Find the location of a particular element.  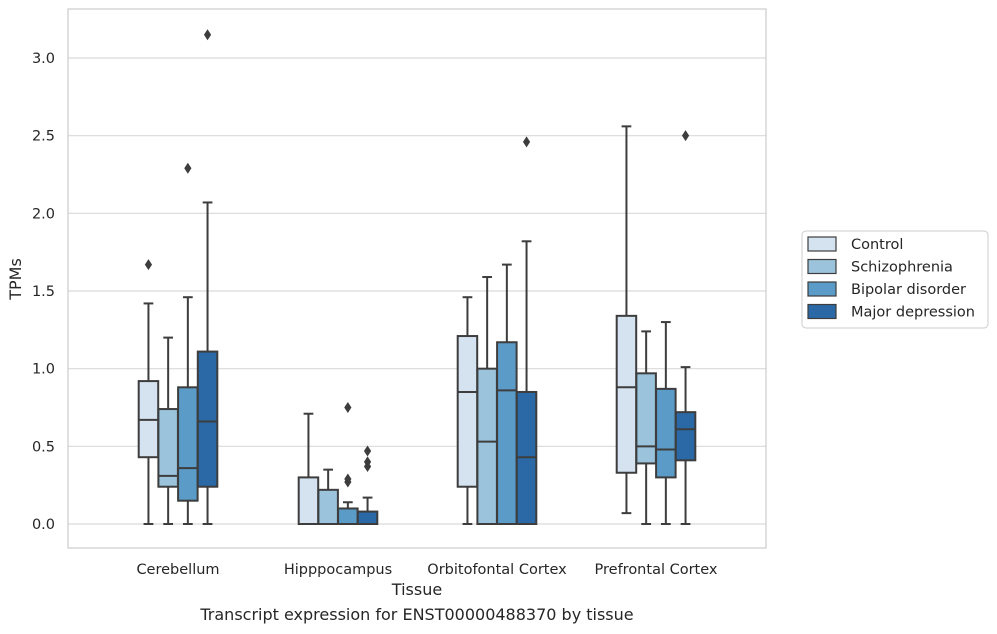

x-tick-label: Prefrontal Cortex is located at coordinates (656, 570).